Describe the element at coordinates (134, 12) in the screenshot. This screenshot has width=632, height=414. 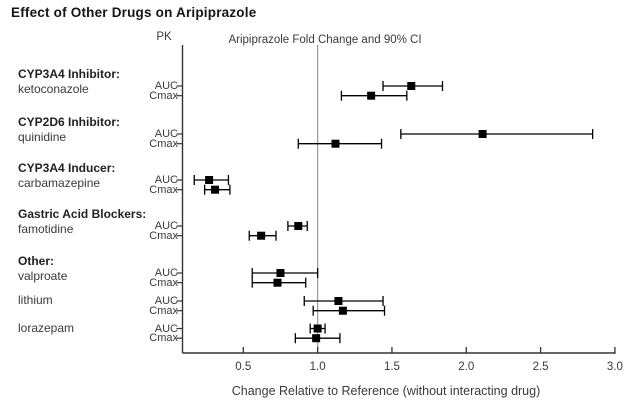
I see `chart-title: Effect of Other Drugs on Aripiprazole` at that location.